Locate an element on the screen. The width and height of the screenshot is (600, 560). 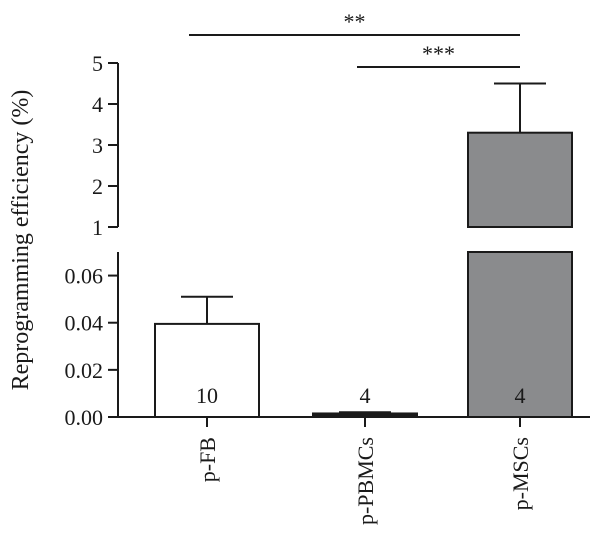
bar-n-label: 10 is located at coordinates (207, 395).